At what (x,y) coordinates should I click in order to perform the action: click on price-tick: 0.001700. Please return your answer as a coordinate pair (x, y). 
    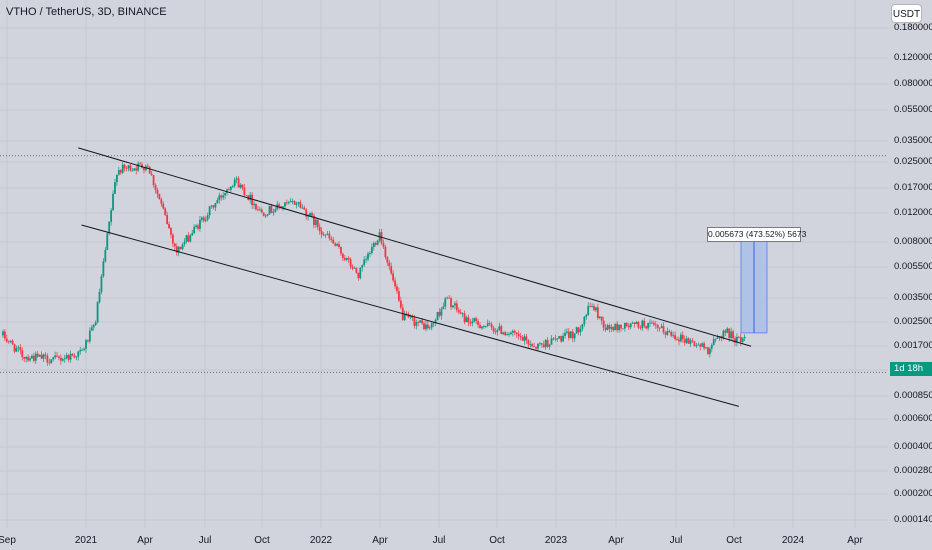
    Looking at the image, I should click on (913, 345).